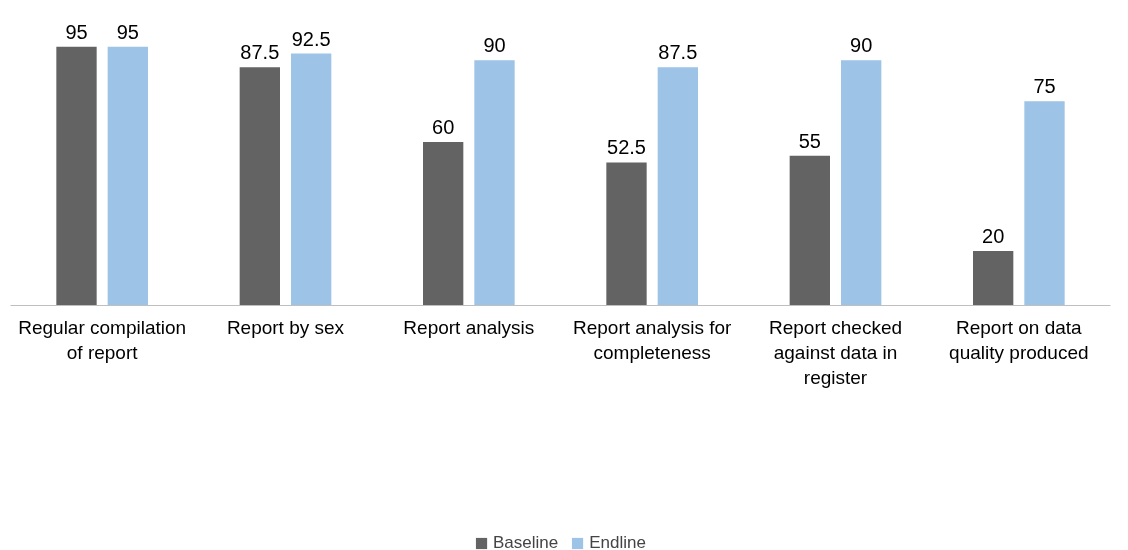 This screenshot has height=550, width=1128. What do you see at coordinates (809, 140) in the screenshot?
I see `data-label: 55` at bounding box center [809, 140].